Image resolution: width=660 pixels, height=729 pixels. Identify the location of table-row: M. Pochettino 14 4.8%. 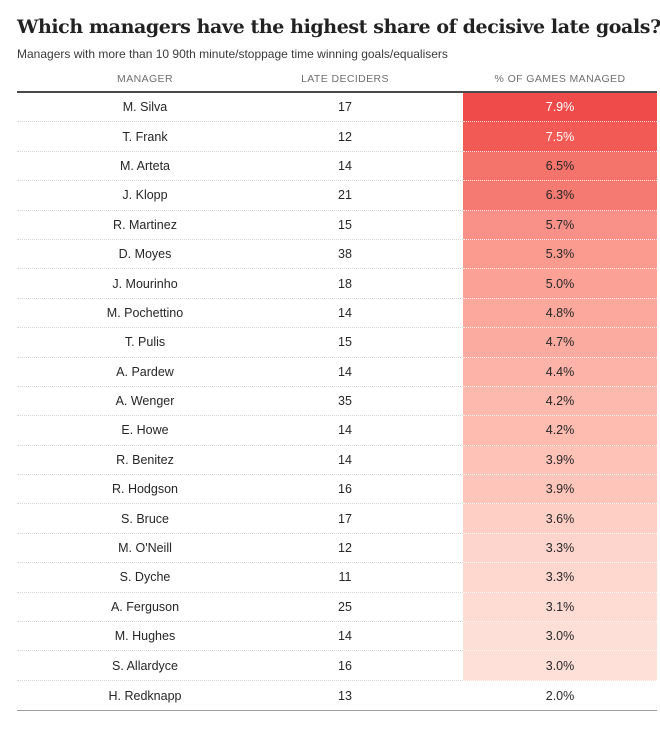
(337, 313).